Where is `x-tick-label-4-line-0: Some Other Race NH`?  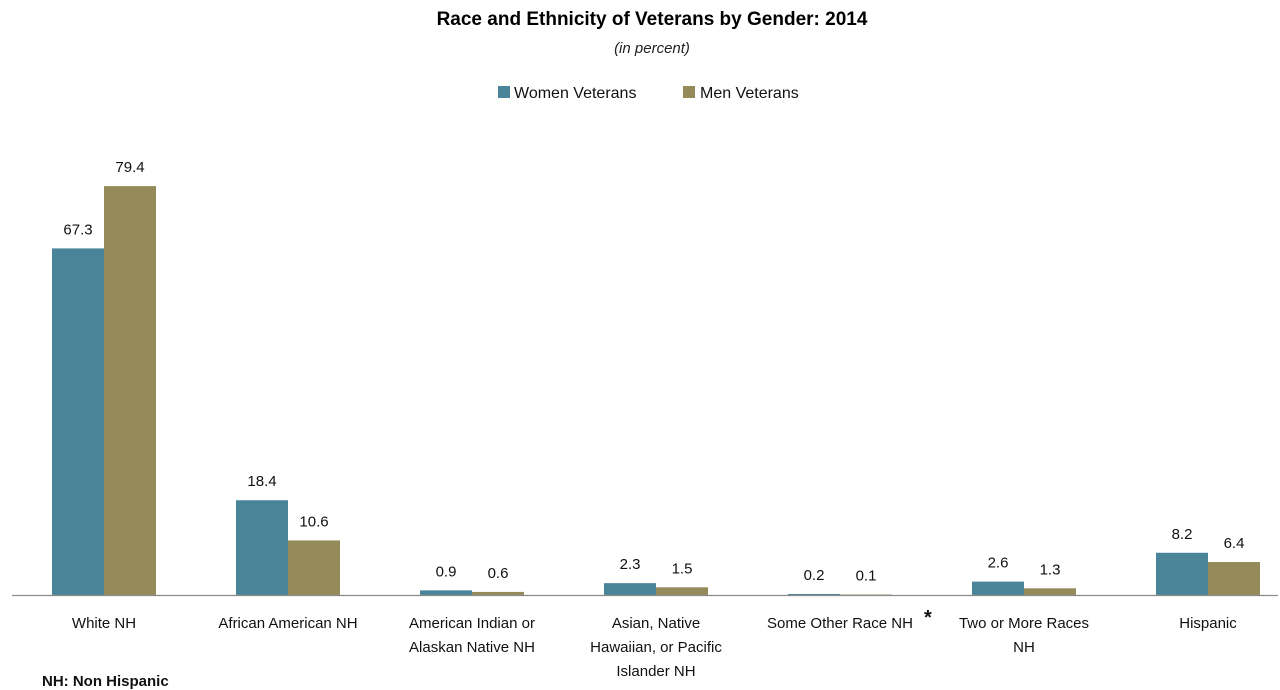 x-tick-label-4-line-0: Some Other Race NH is located at coordinates (840, 623).